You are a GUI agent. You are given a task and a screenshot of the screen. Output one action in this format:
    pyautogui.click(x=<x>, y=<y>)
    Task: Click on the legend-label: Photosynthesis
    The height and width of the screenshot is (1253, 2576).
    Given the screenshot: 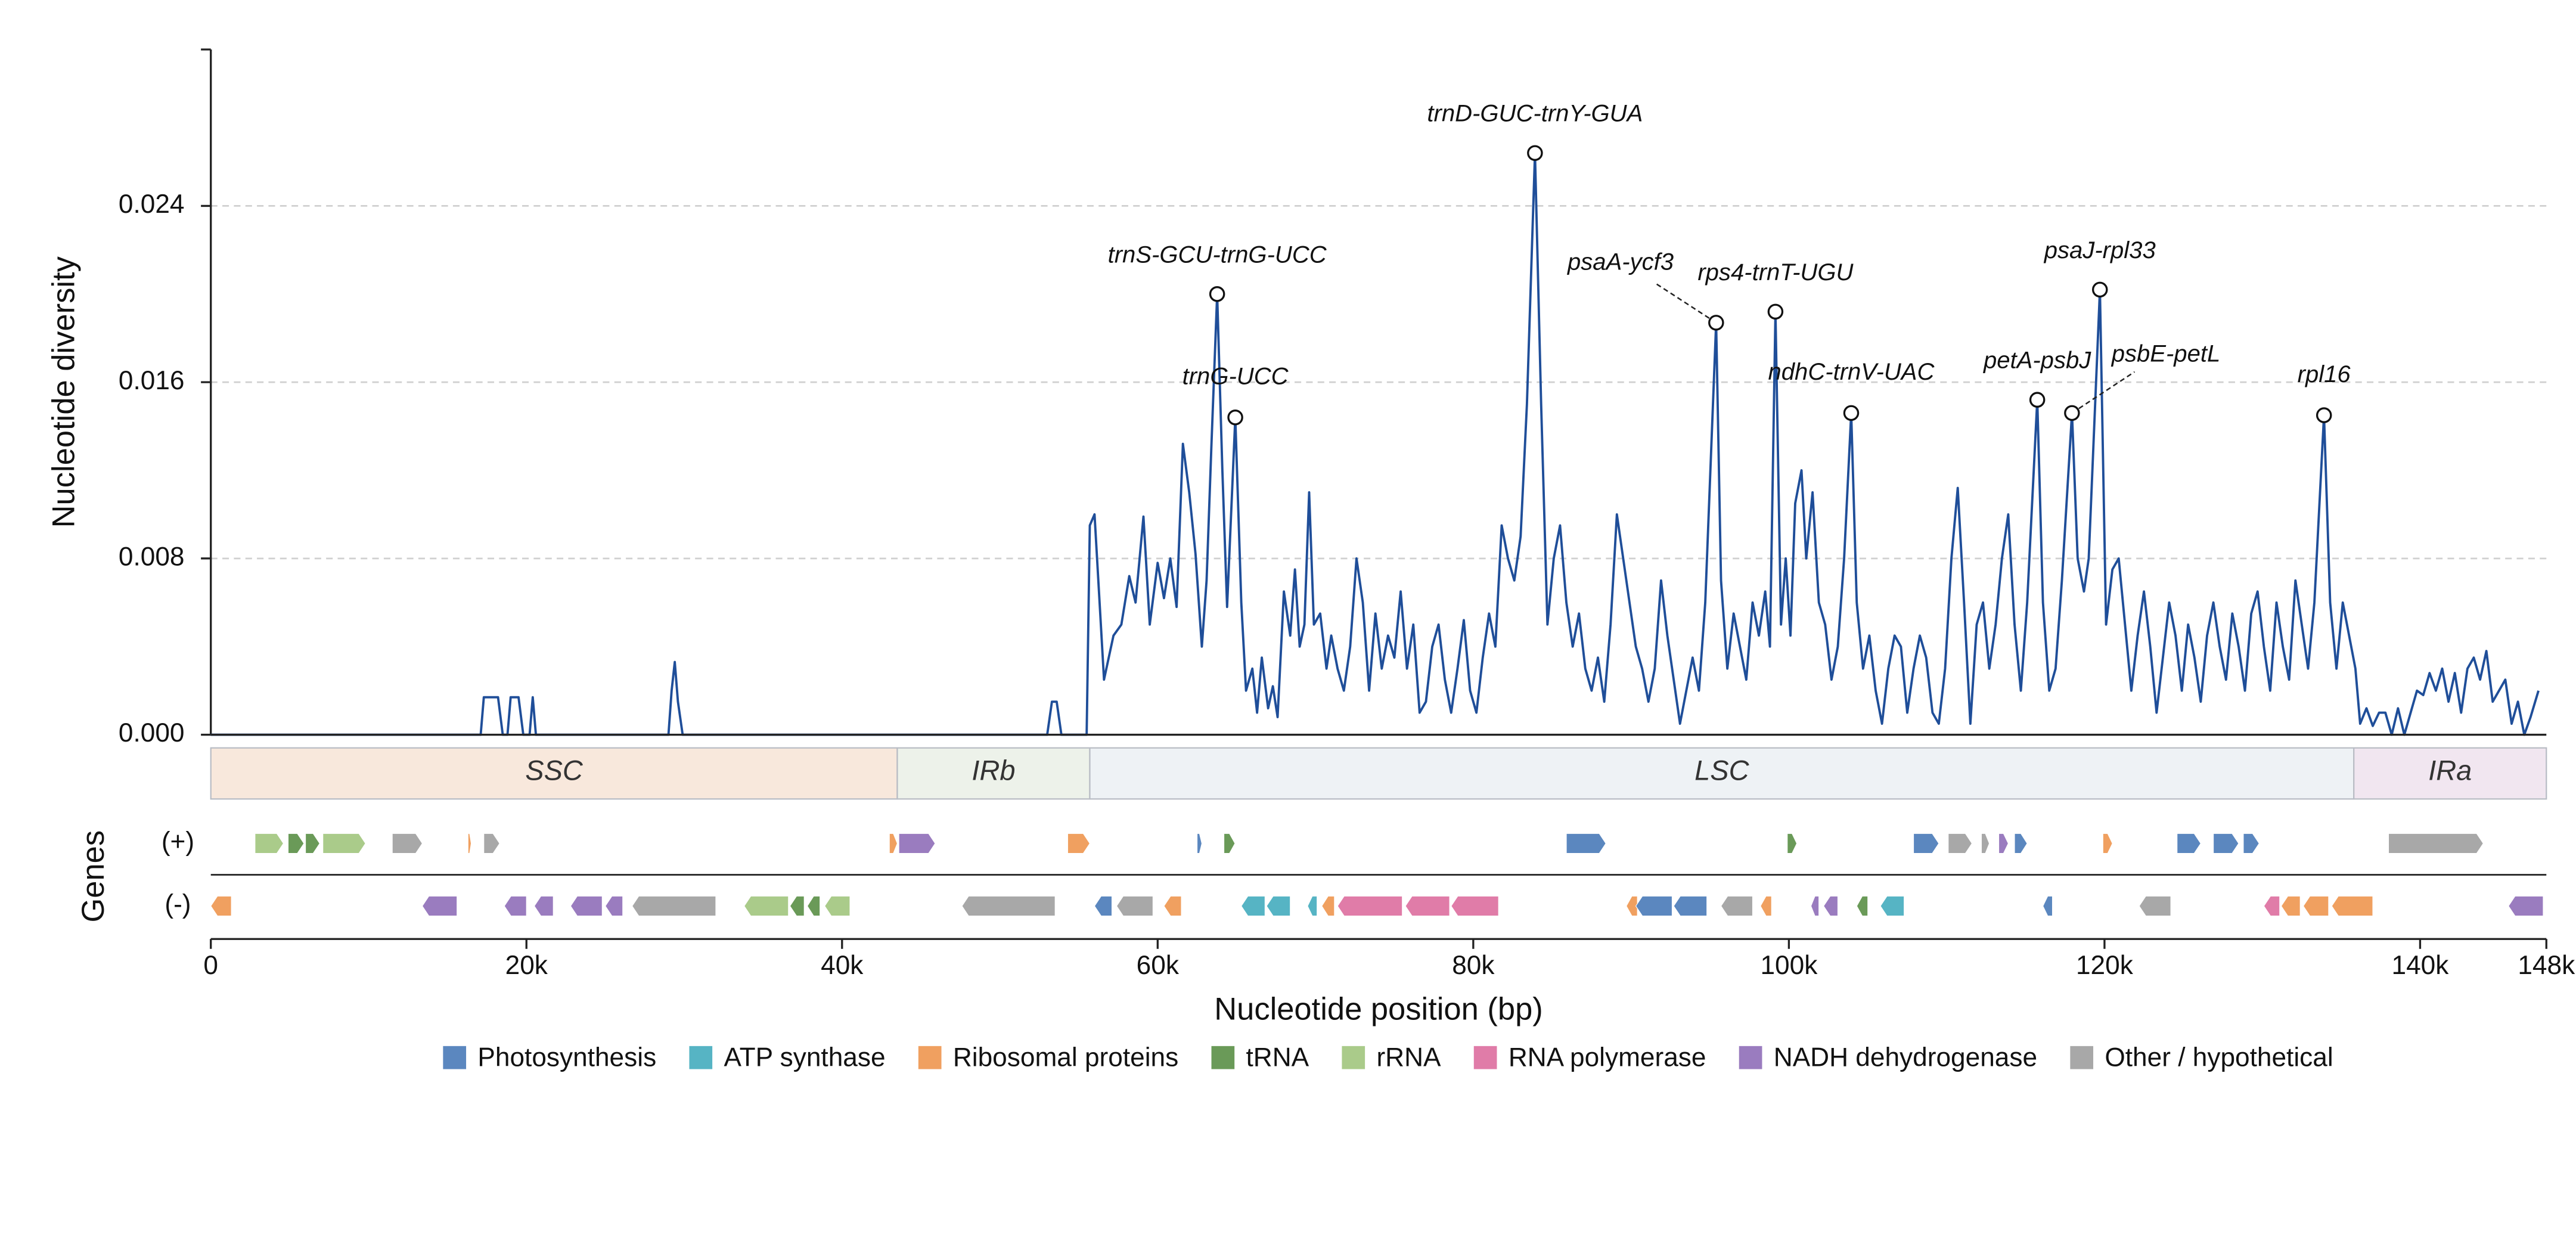 What is the action you would take?
    pyautogui.click(x=566, y=1057)
    